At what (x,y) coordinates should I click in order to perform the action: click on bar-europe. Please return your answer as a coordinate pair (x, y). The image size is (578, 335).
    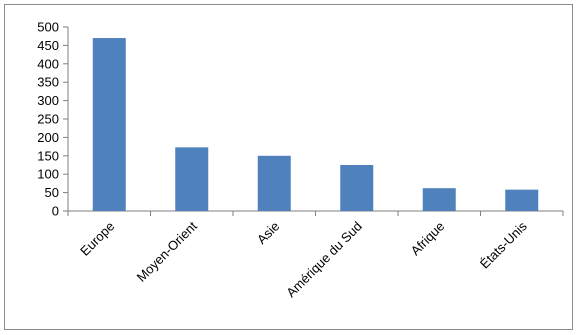
    Looking at the image, I should click on (109, 124).